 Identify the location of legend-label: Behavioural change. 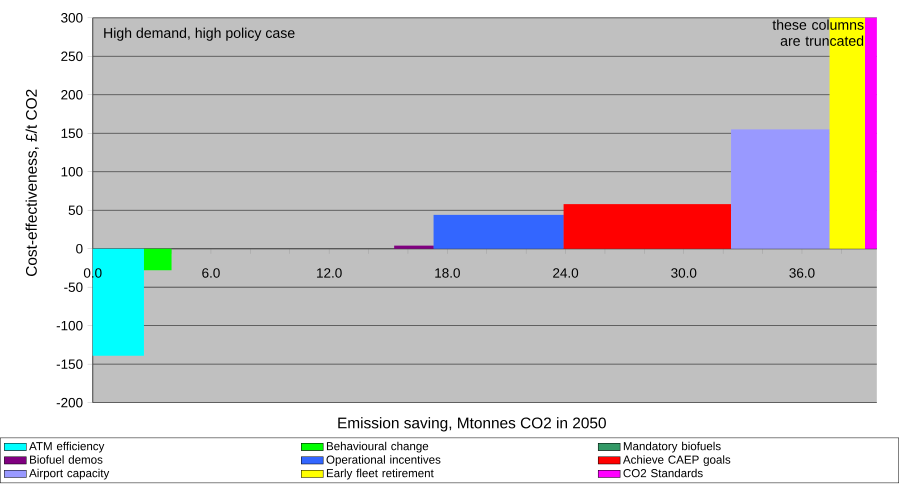
(377, 447).